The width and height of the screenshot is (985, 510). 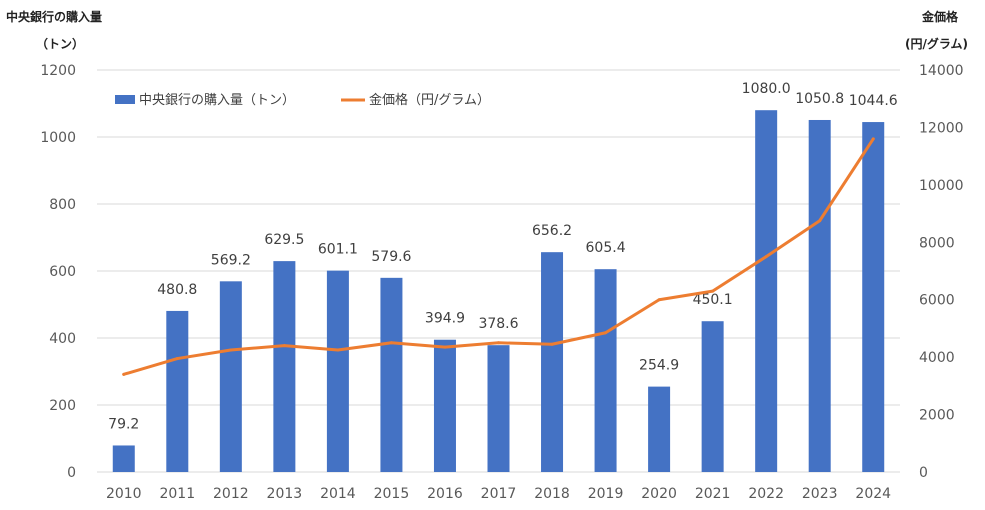 What do you see at coordinates (338, 250) in the screenshot?
I see `bar-value-label: 601.1` at bounding box center [338, 250].